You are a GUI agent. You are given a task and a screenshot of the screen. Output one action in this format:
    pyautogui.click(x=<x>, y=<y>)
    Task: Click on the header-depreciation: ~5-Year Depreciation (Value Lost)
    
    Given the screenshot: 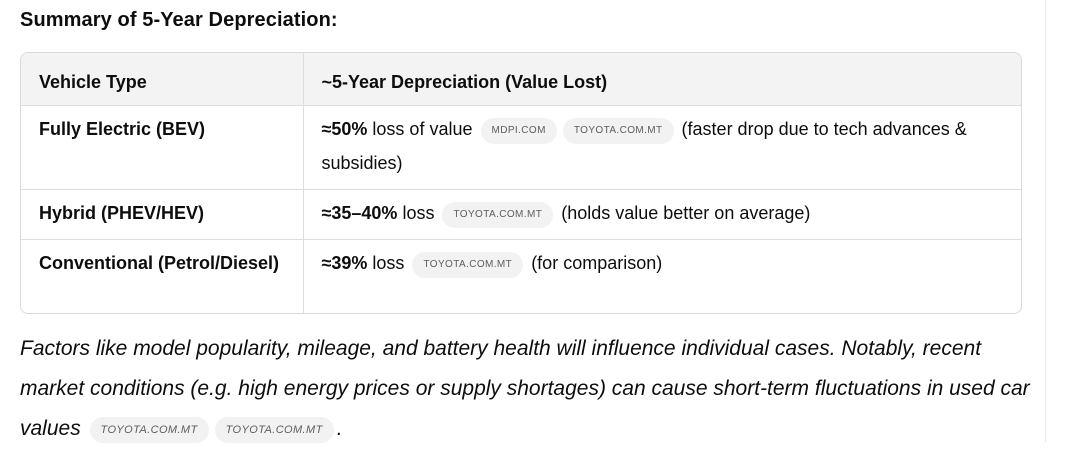 What is the action you would take?
    pyautogui.click(x=661, y=79)
    